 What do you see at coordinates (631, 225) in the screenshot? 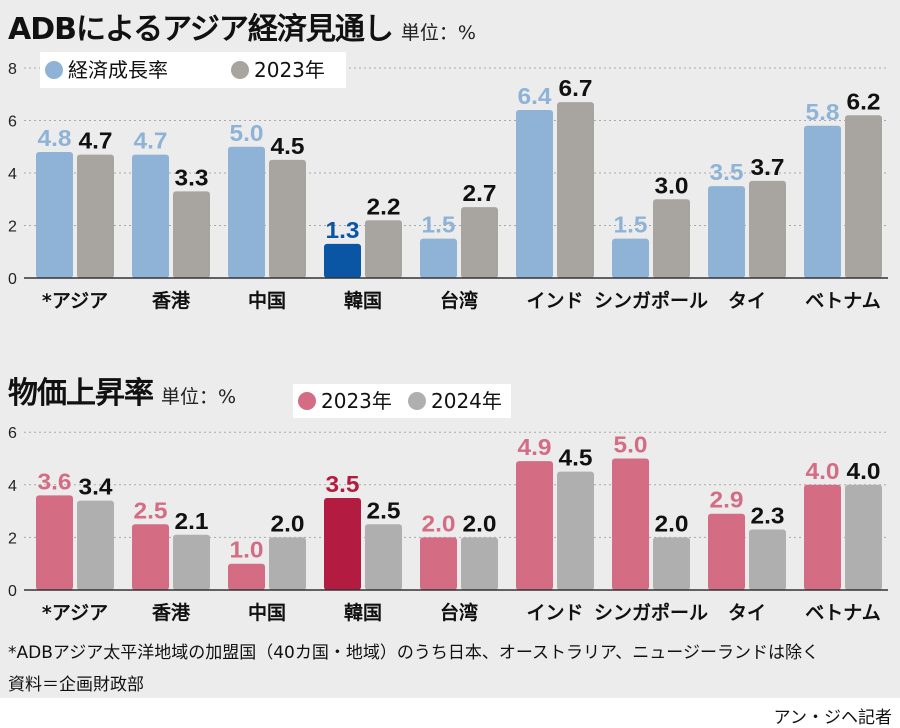
I see `data-label: 1.5` at bounding box center [631, 225].